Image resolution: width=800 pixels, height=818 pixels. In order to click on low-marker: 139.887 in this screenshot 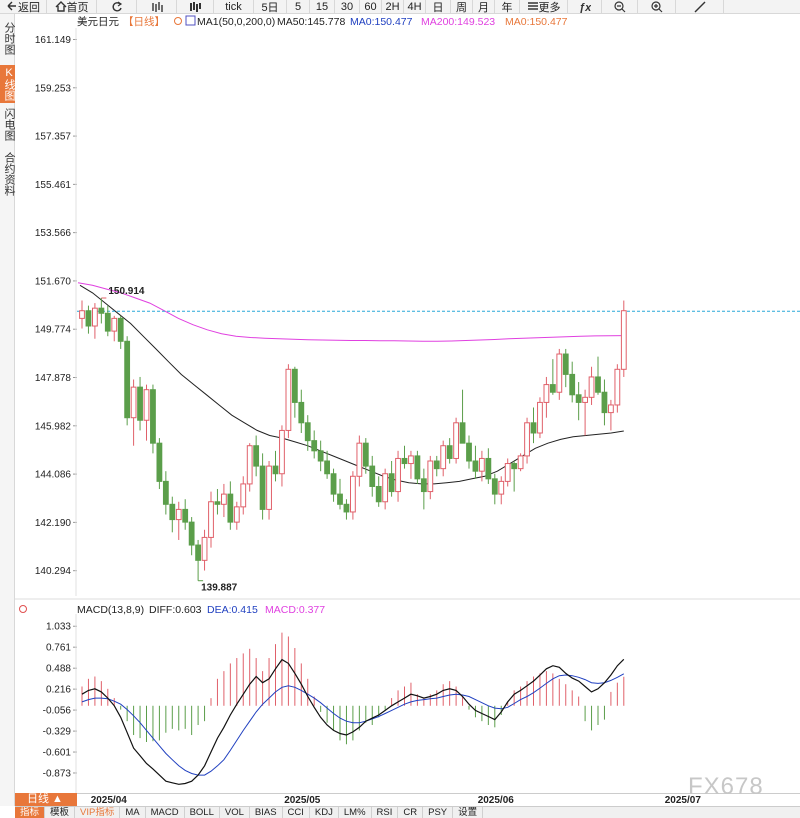, I will do `click(218, 587)`.